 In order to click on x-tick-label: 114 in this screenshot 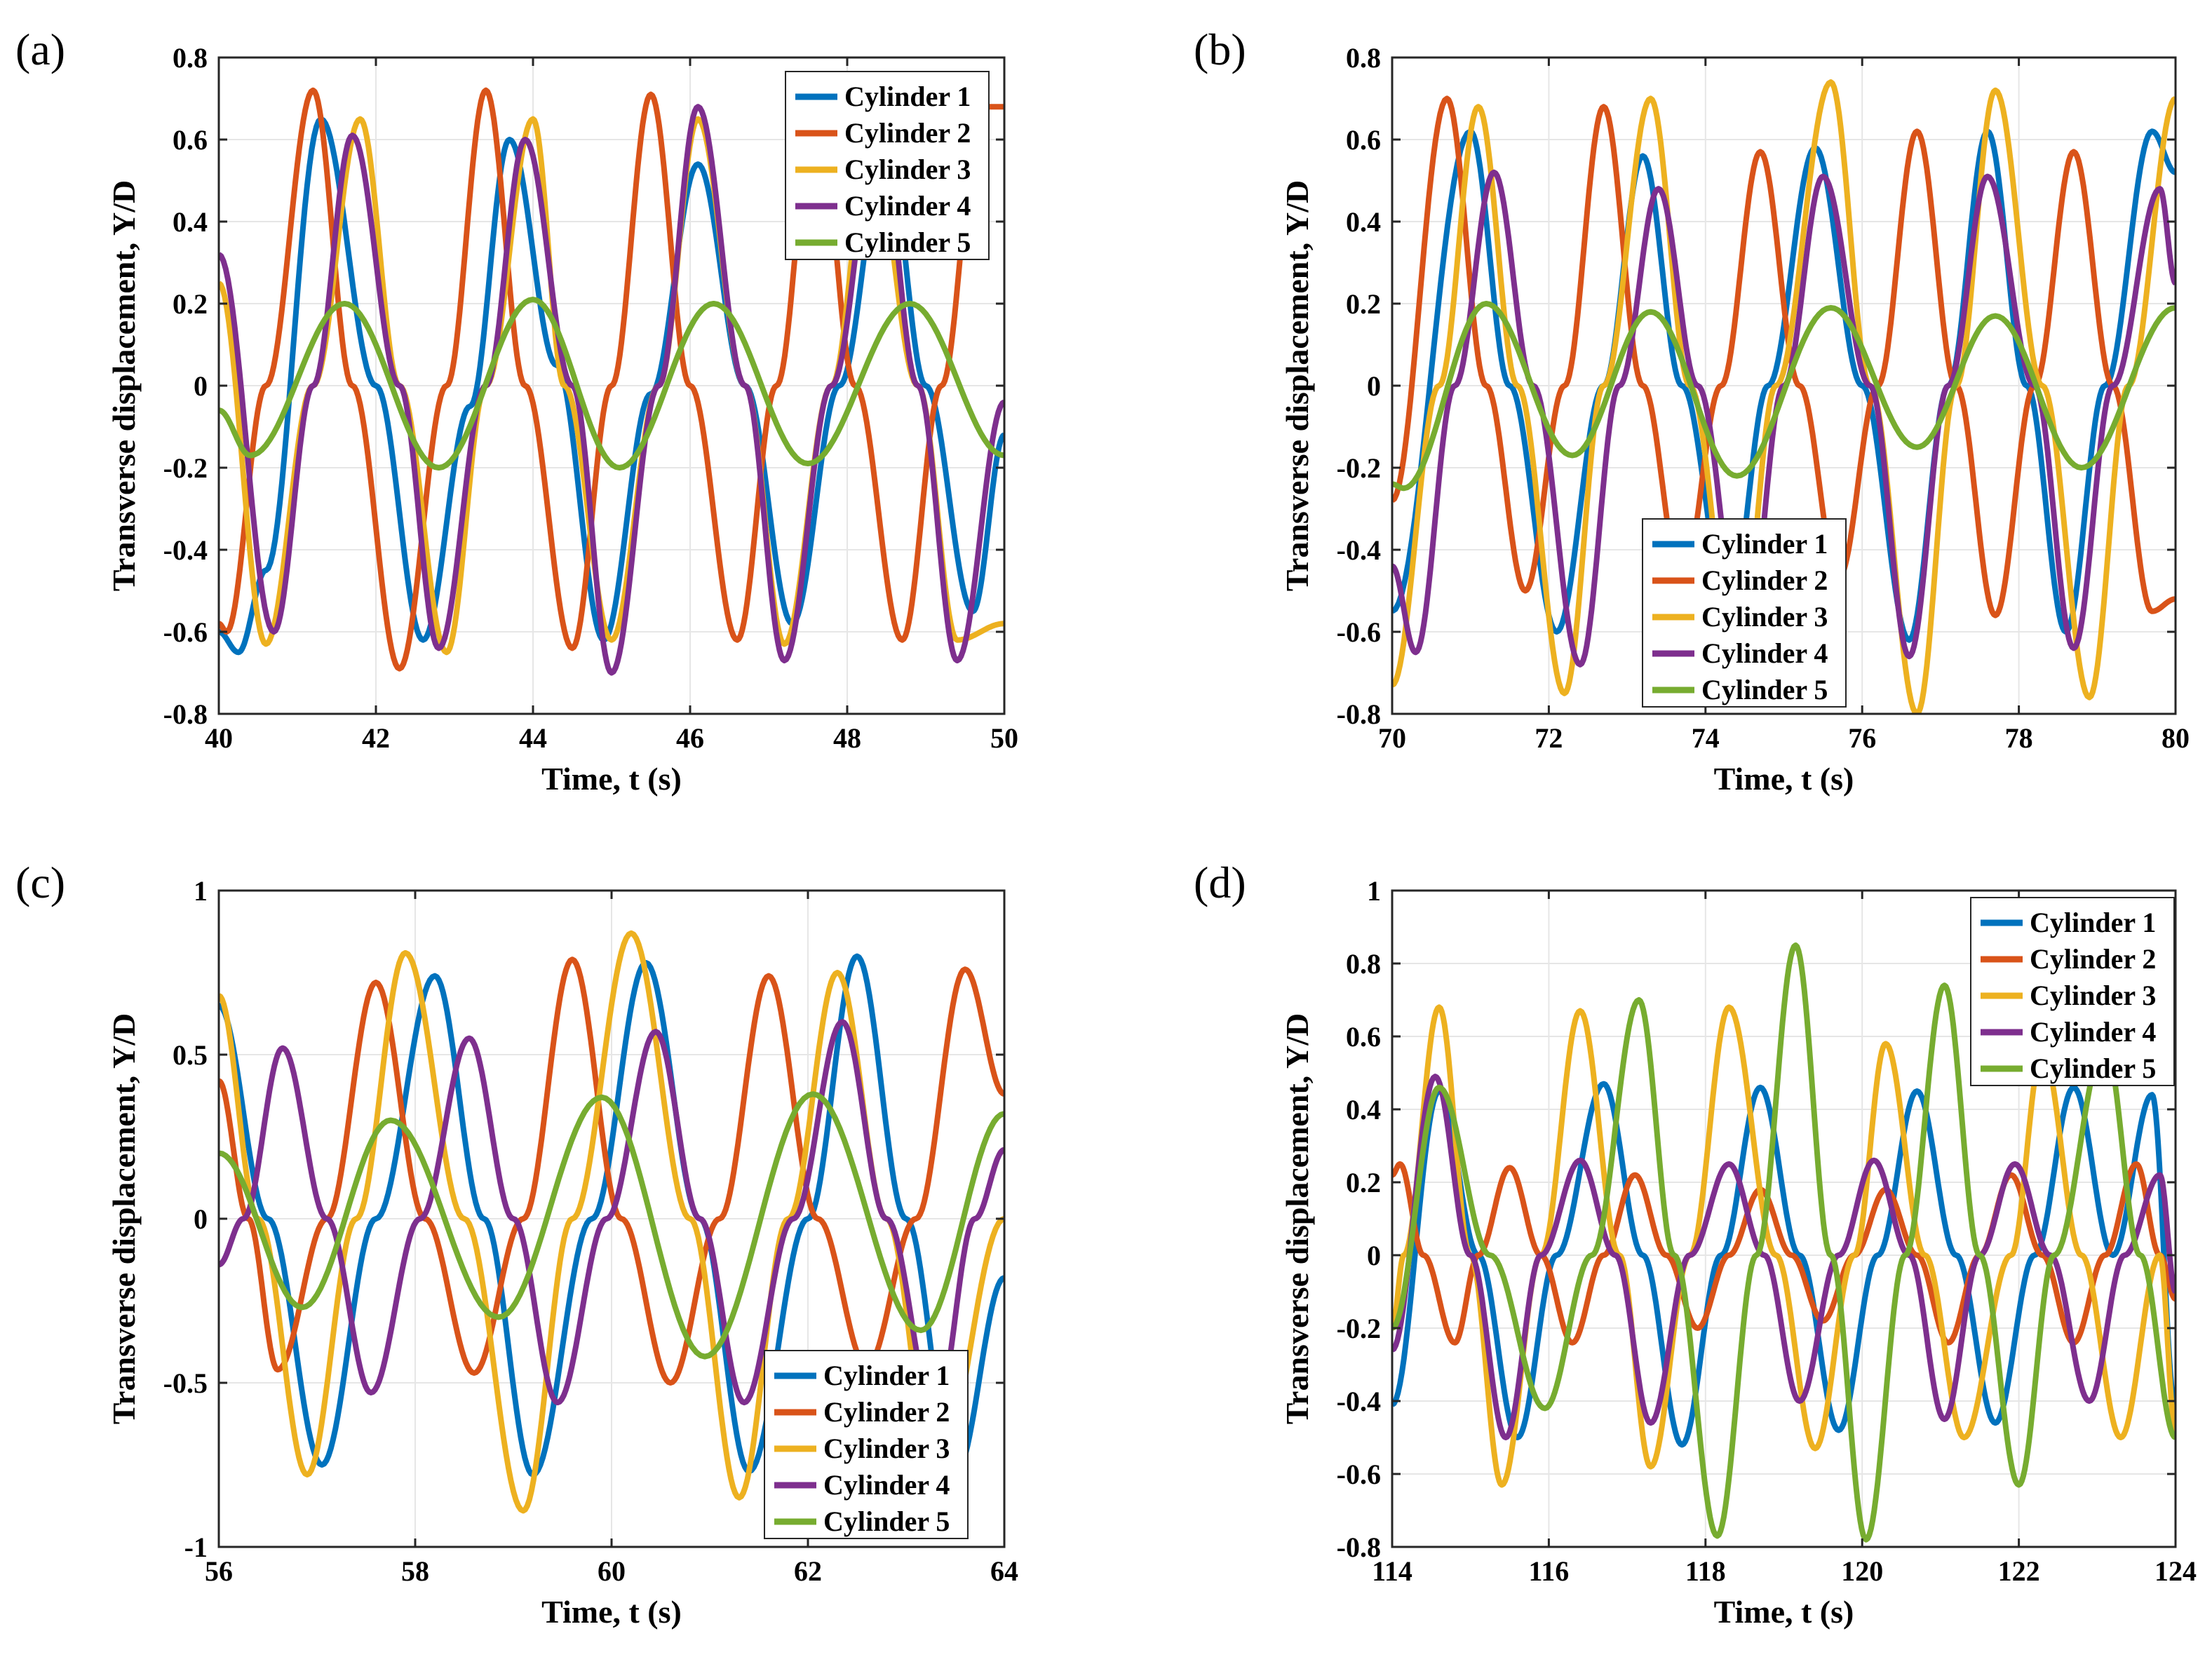, I will do `click(1392, 1571)`.